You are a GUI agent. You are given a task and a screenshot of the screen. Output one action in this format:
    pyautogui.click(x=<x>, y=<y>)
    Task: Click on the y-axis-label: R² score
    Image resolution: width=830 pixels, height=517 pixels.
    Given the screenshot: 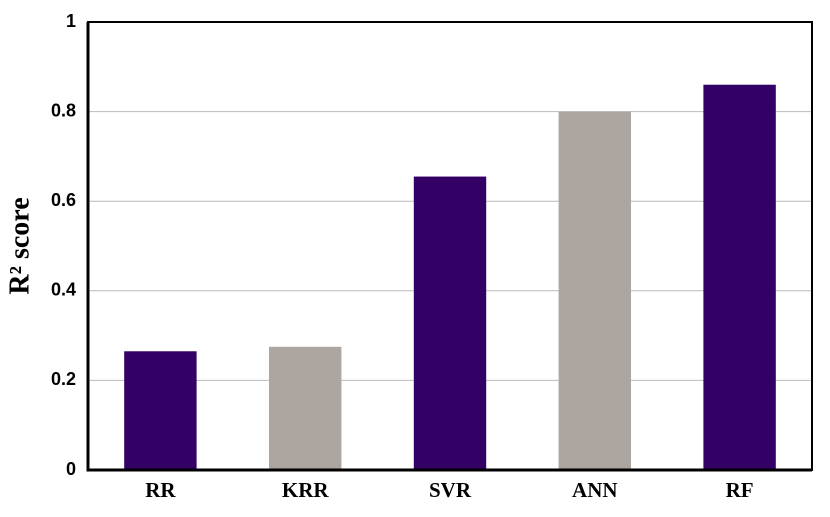 What is the action you would take?
    pyautogui.click(x=19, y=245)
    